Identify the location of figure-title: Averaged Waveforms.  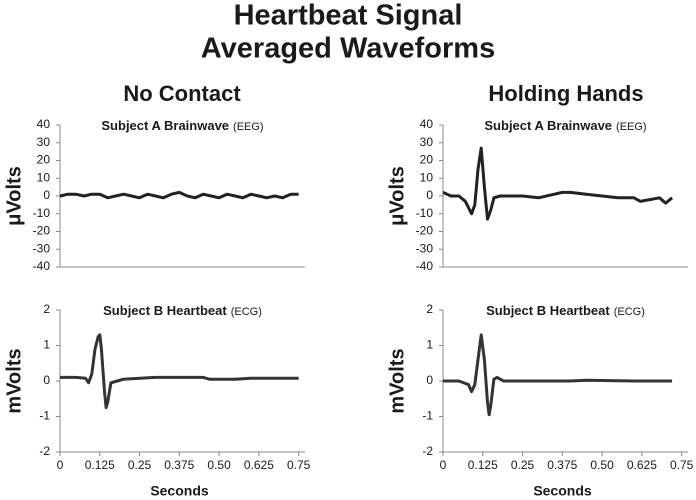
(348, 49).